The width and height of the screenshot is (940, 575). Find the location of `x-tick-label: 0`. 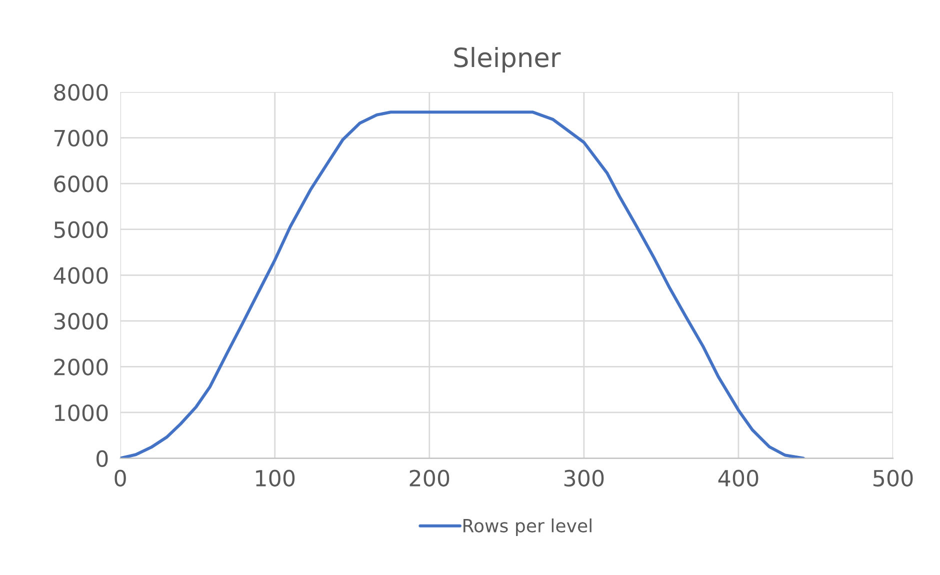

x-tick-label: 0 is located at coordinates (120, 478).